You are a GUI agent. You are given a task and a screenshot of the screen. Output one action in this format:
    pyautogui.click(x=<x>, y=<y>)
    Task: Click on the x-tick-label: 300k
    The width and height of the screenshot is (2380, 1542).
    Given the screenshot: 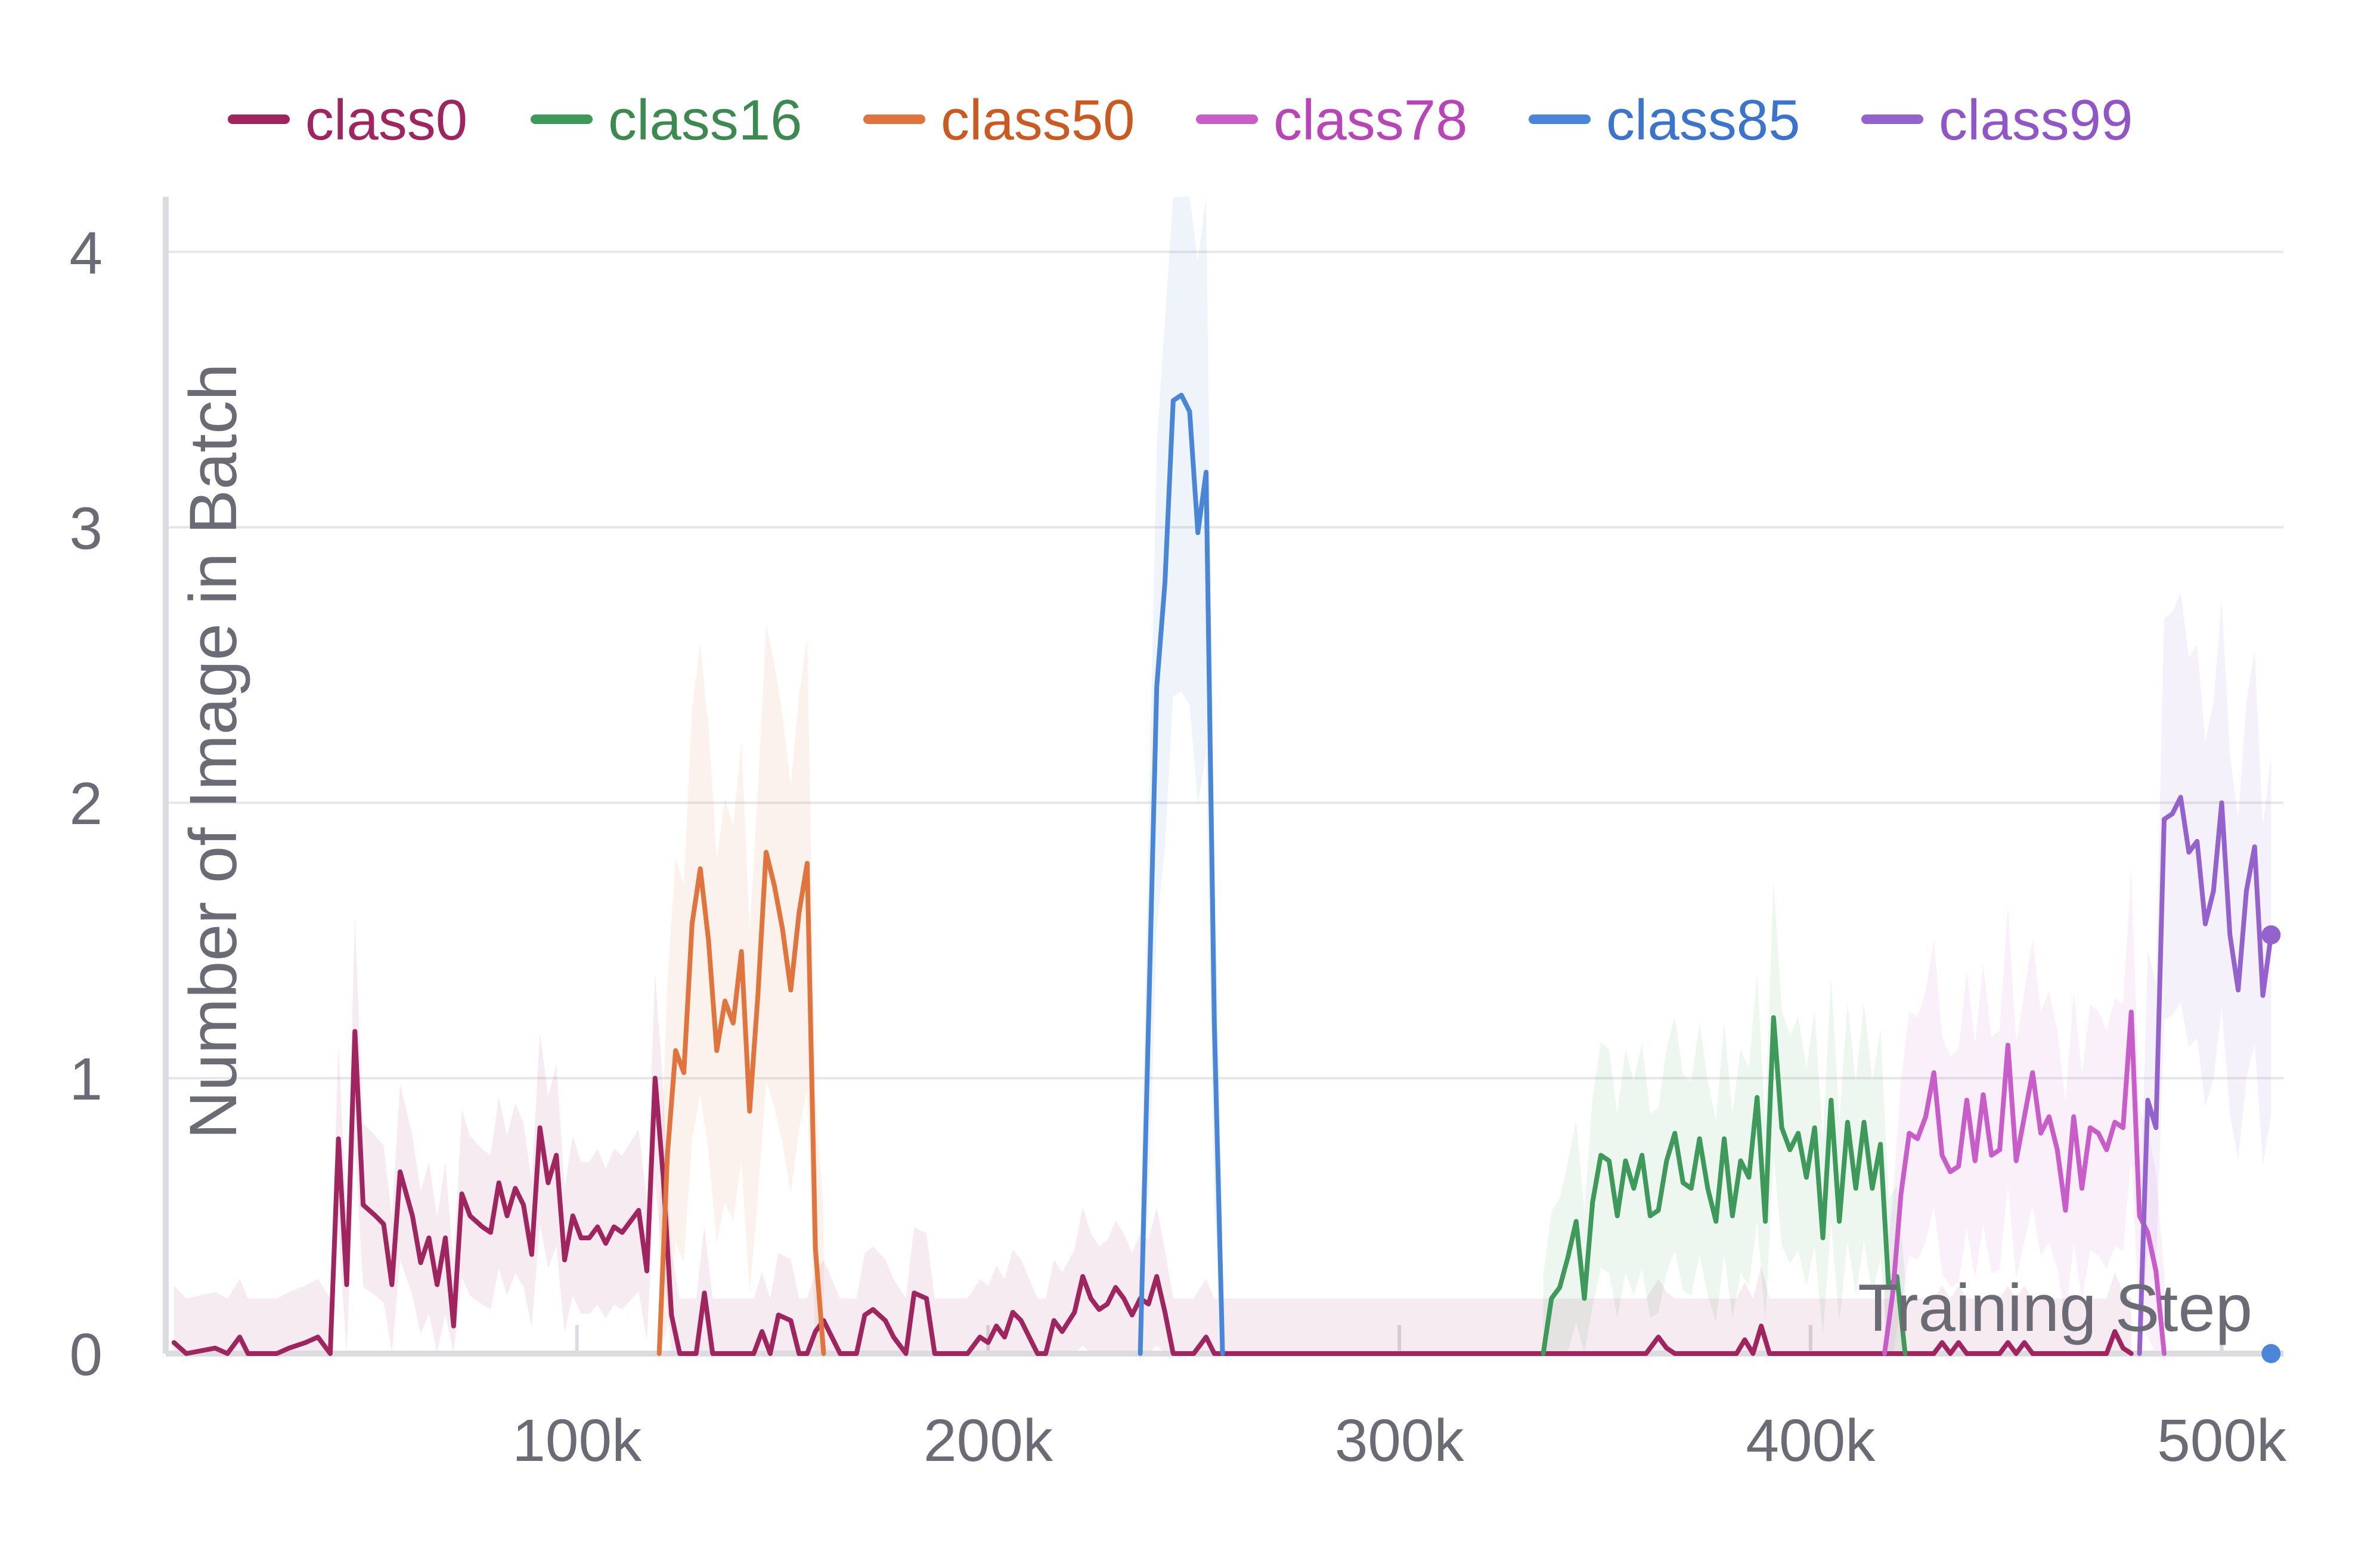 What is the action you would take?
    pyautogui.click(x=1400, y=1441)
    